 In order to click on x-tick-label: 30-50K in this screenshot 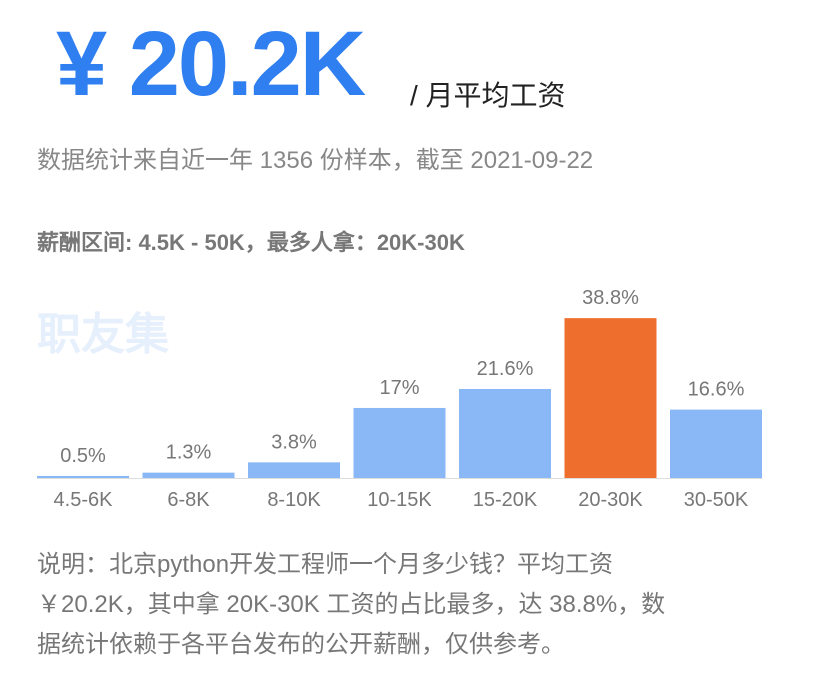, I will do `click(716, 500)`.